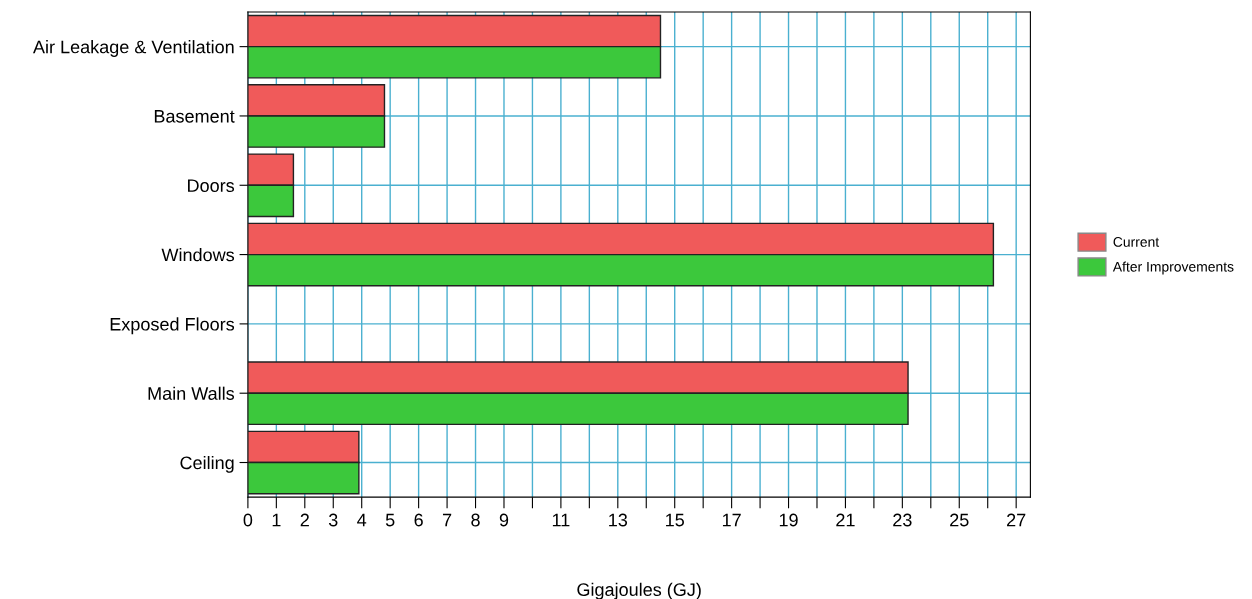 The width and height of the screenshot is (1252, 599). I want to click on y-tick-label: Doors, so click(211, 185).